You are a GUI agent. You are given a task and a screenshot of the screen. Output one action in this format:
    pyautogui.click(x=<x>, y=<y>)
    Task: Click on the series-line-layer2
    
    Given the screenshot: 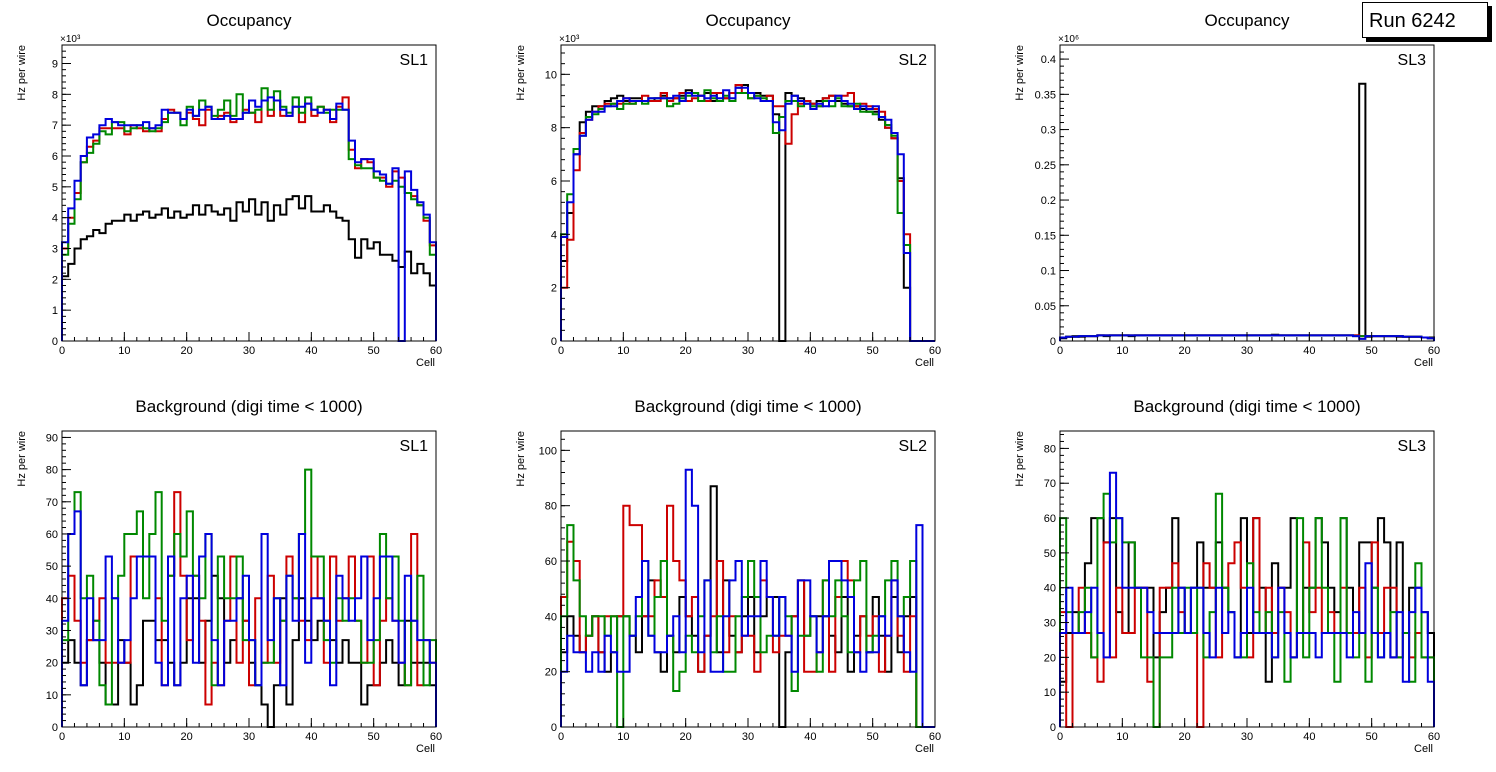 What is the action you would take?
    pyautogui.click(x=249, y=218)
    